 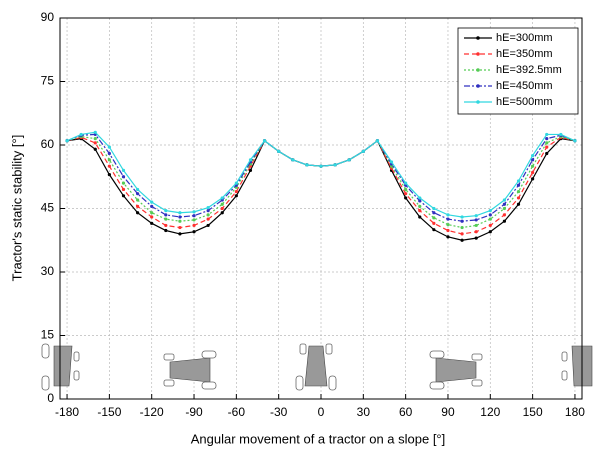 What do you see at coordinates (50, 398) in the screenshot?
I see `y-tick-label: 0` at bounding box center [50, 398].